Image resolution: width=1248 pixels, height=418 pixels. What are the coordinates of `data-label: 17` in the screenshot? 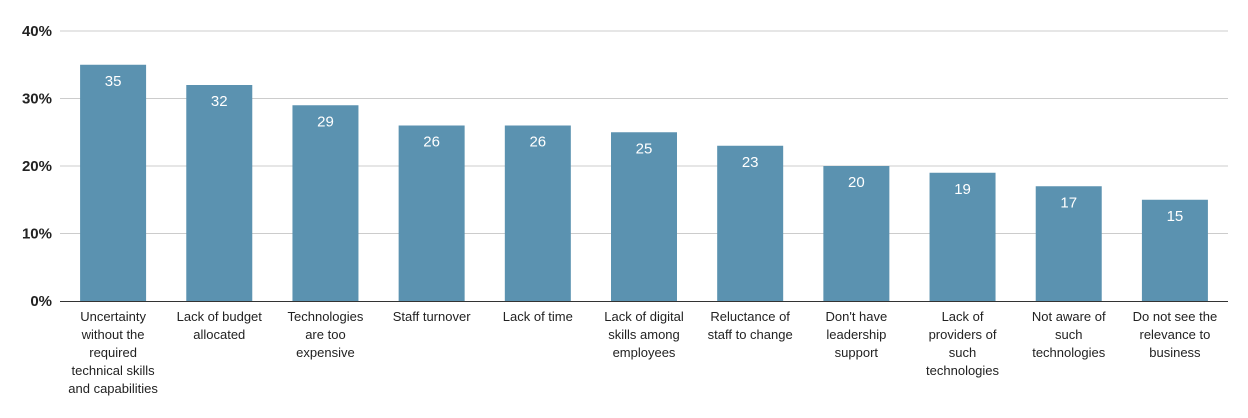 It's located at (1068, 202).